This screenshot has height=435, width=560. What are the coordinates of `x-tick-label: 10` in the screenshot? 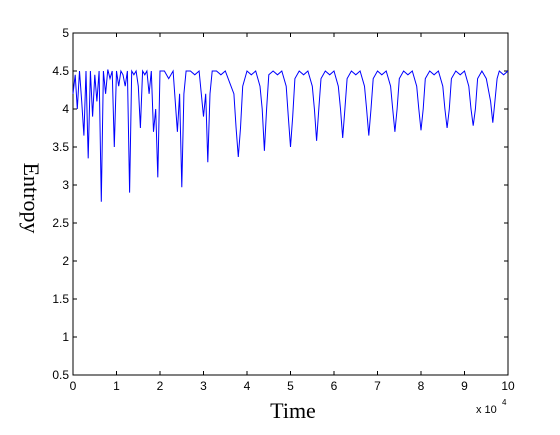 It's located at (508, 386).